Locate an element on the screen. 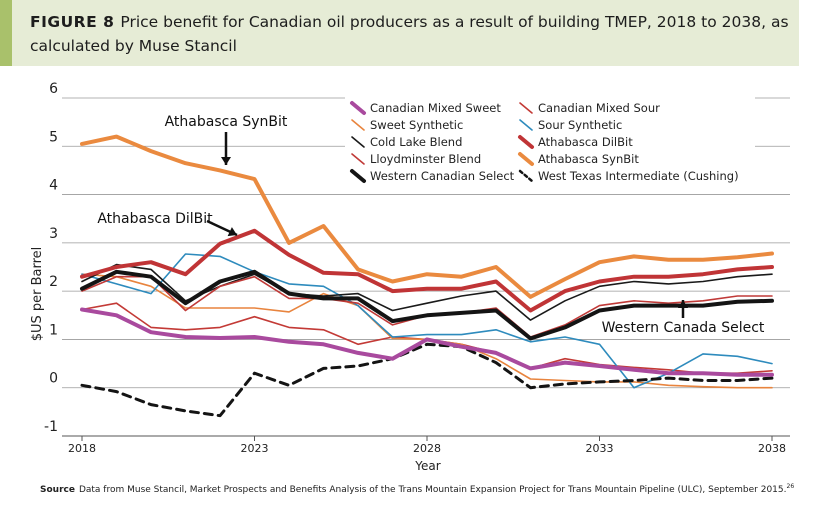  legend-label: Athabasca SynBit is located at coordinates (588, 159).